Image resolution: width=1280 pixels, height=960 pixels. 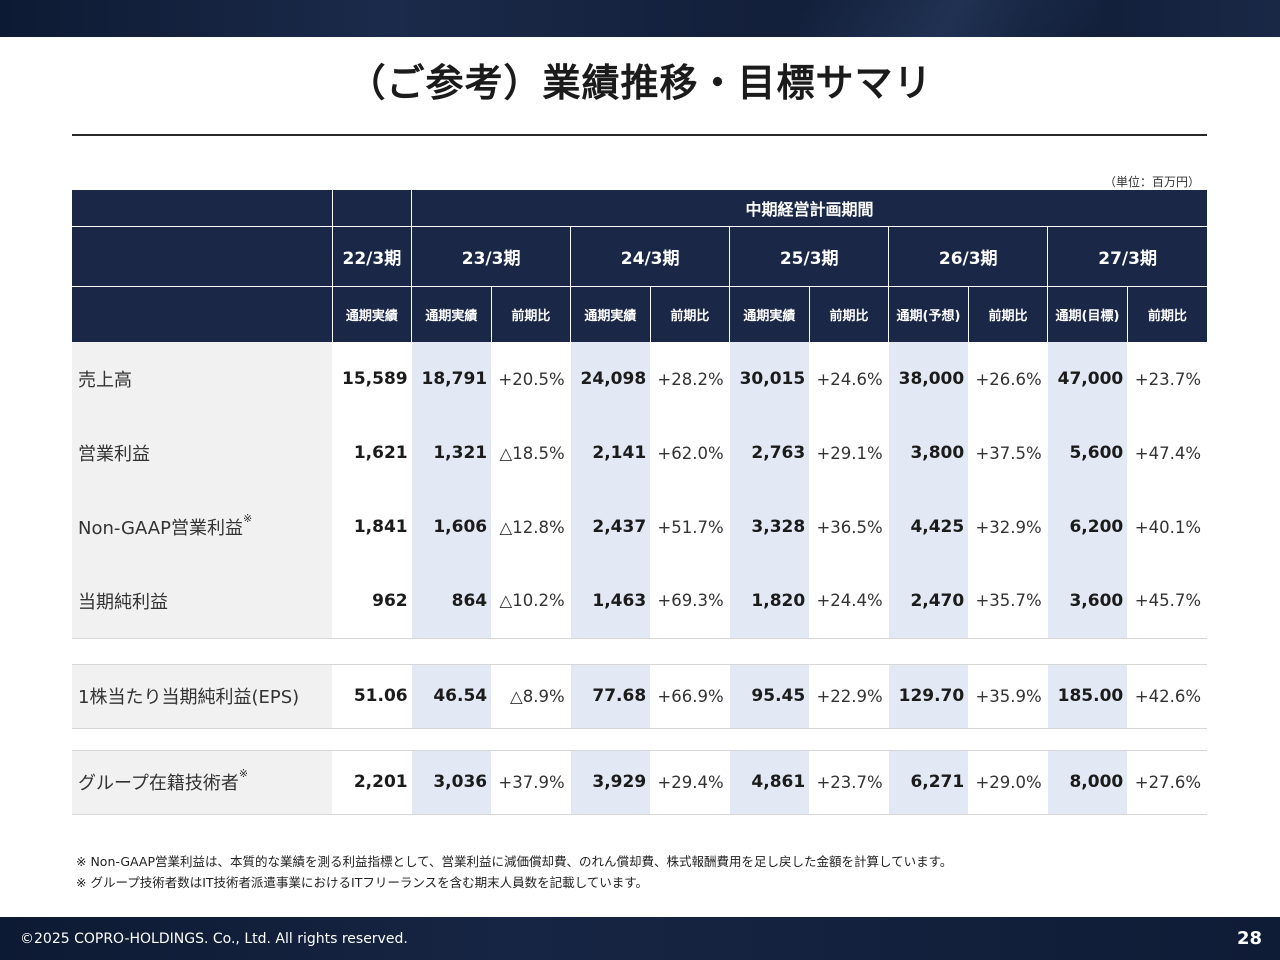 What do you see at coordinates (531, 696) in the screenshot?
I see `yoy-change-cell: △8.9%` at bounding box center [531, 696].